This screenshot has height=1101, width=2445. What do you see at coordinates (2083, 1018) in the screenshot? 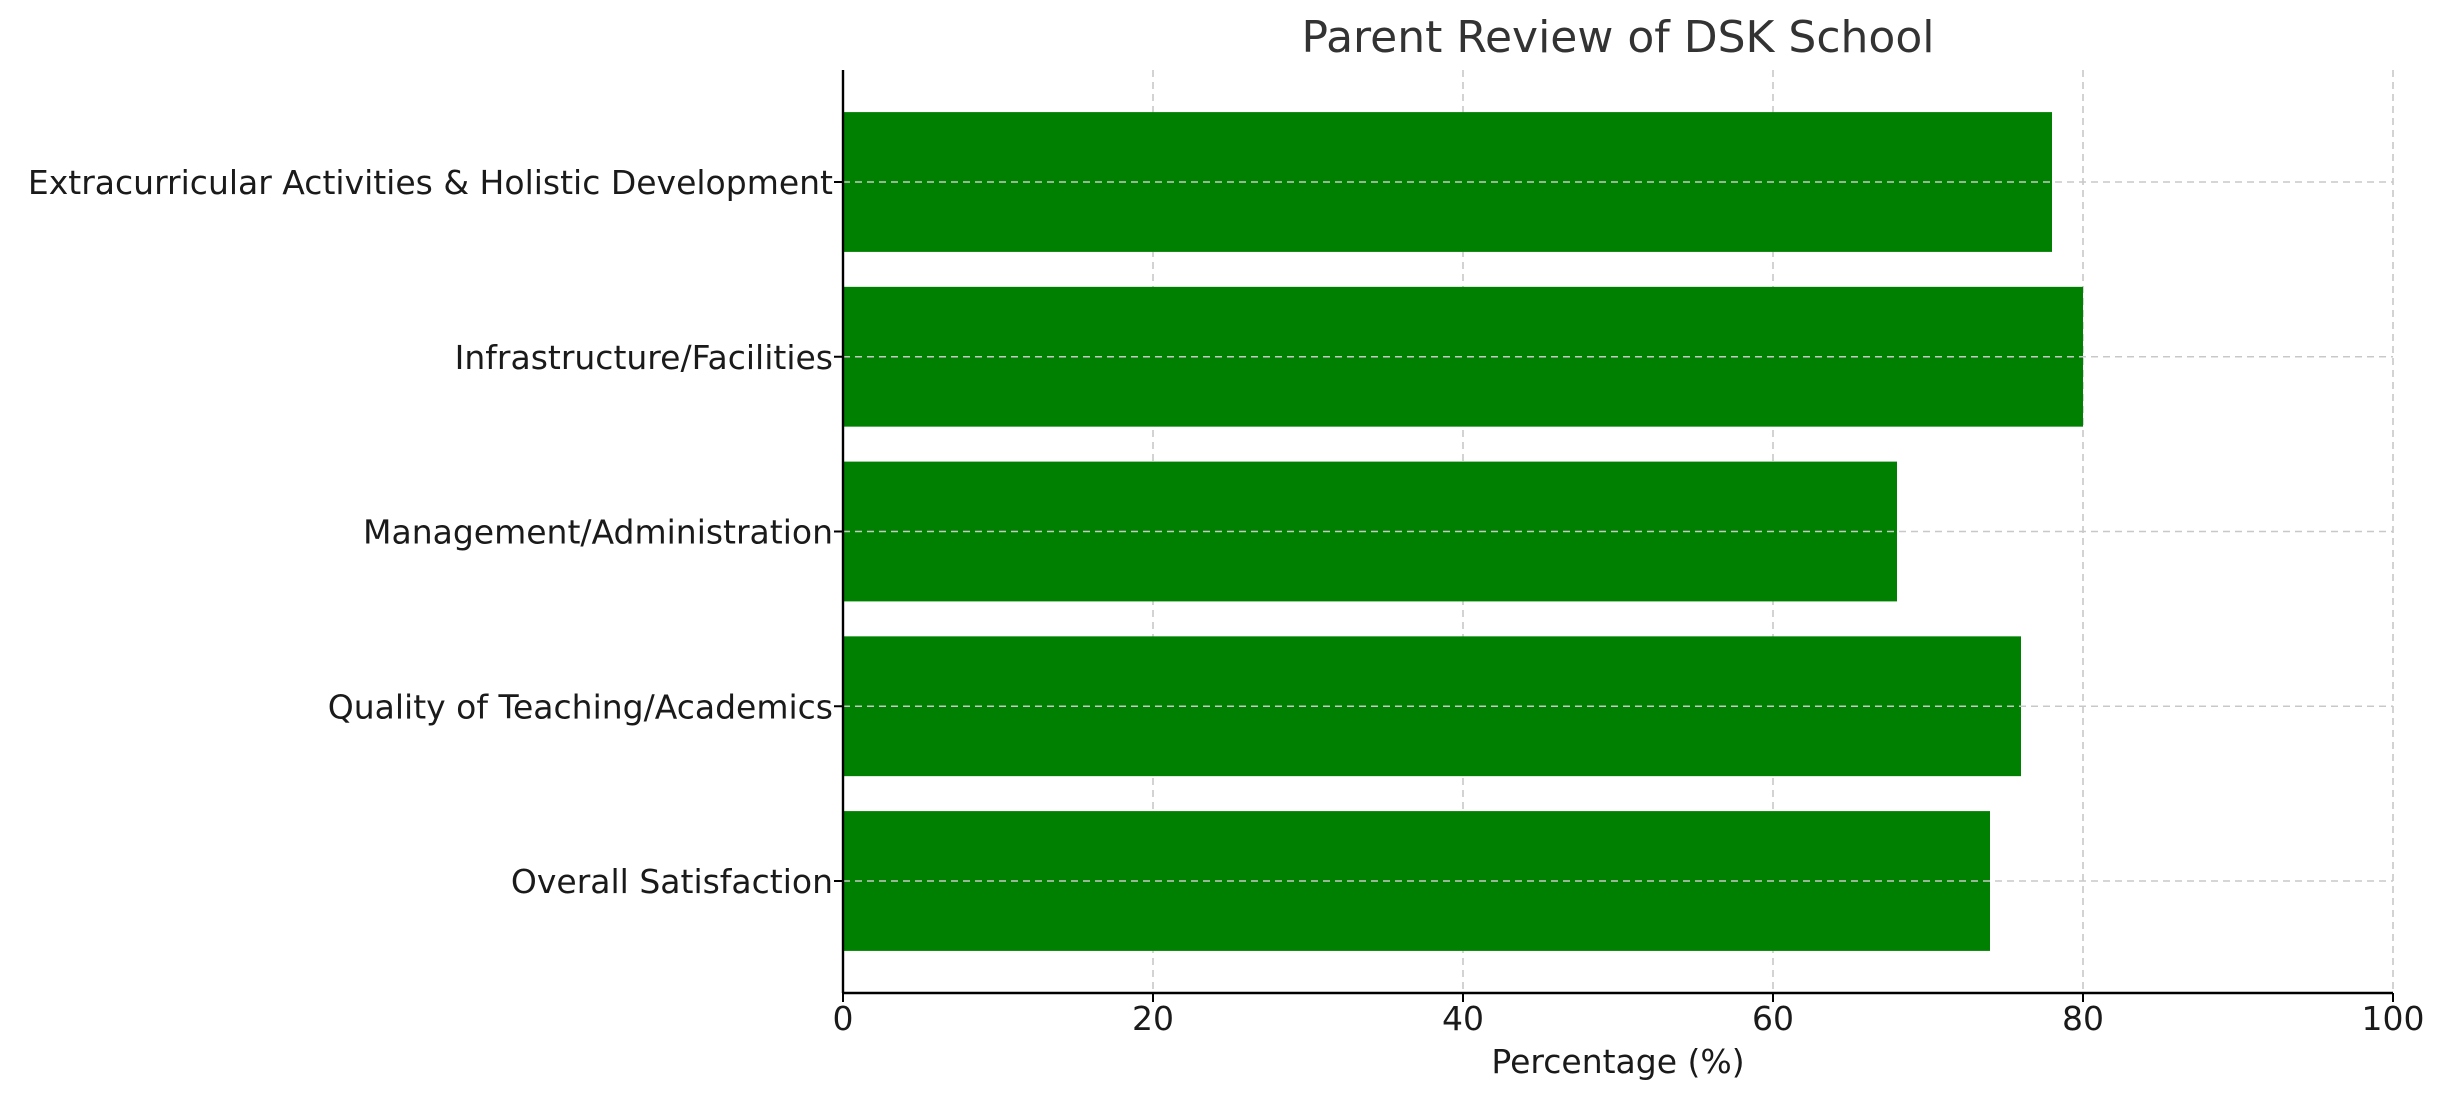
I see `x-tick-label-80: 80` at bounding box center [2083, 1018].